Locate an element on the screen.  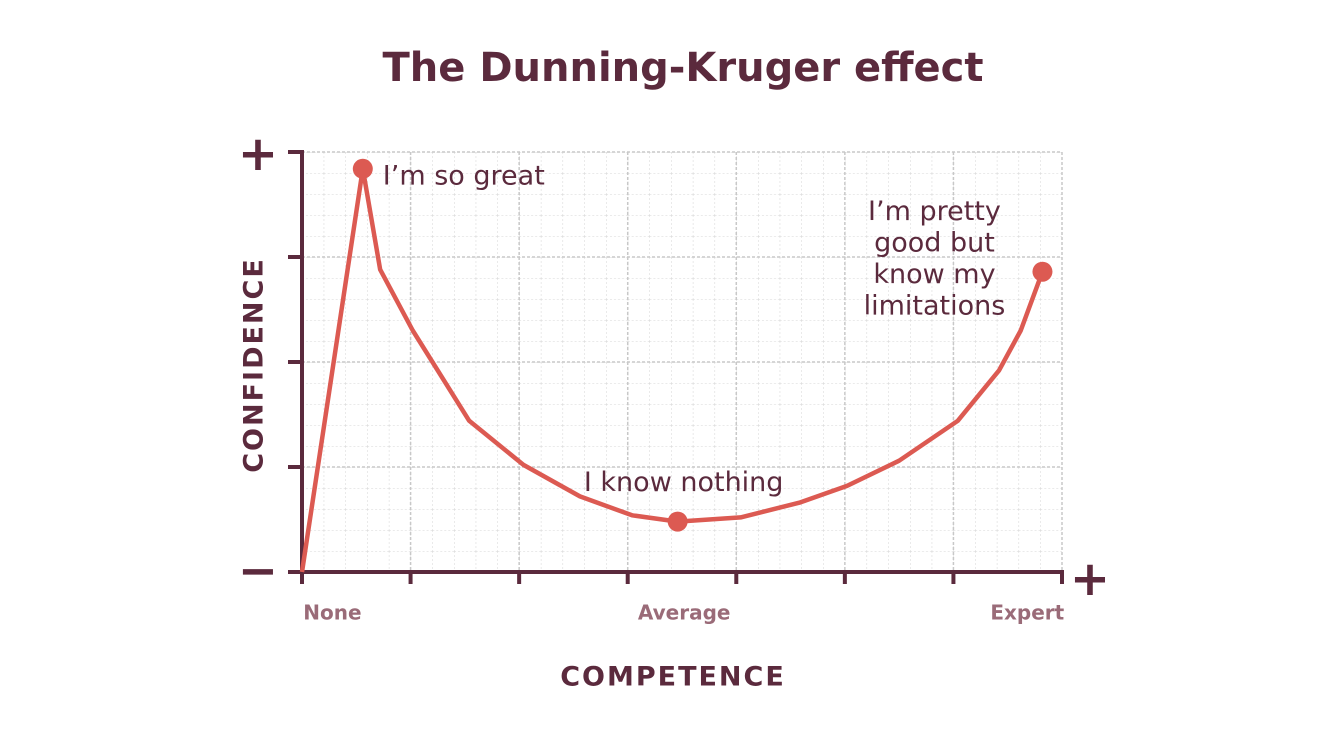
y-axis-title: CONFIDENCE is located at coordinates (254, 365).